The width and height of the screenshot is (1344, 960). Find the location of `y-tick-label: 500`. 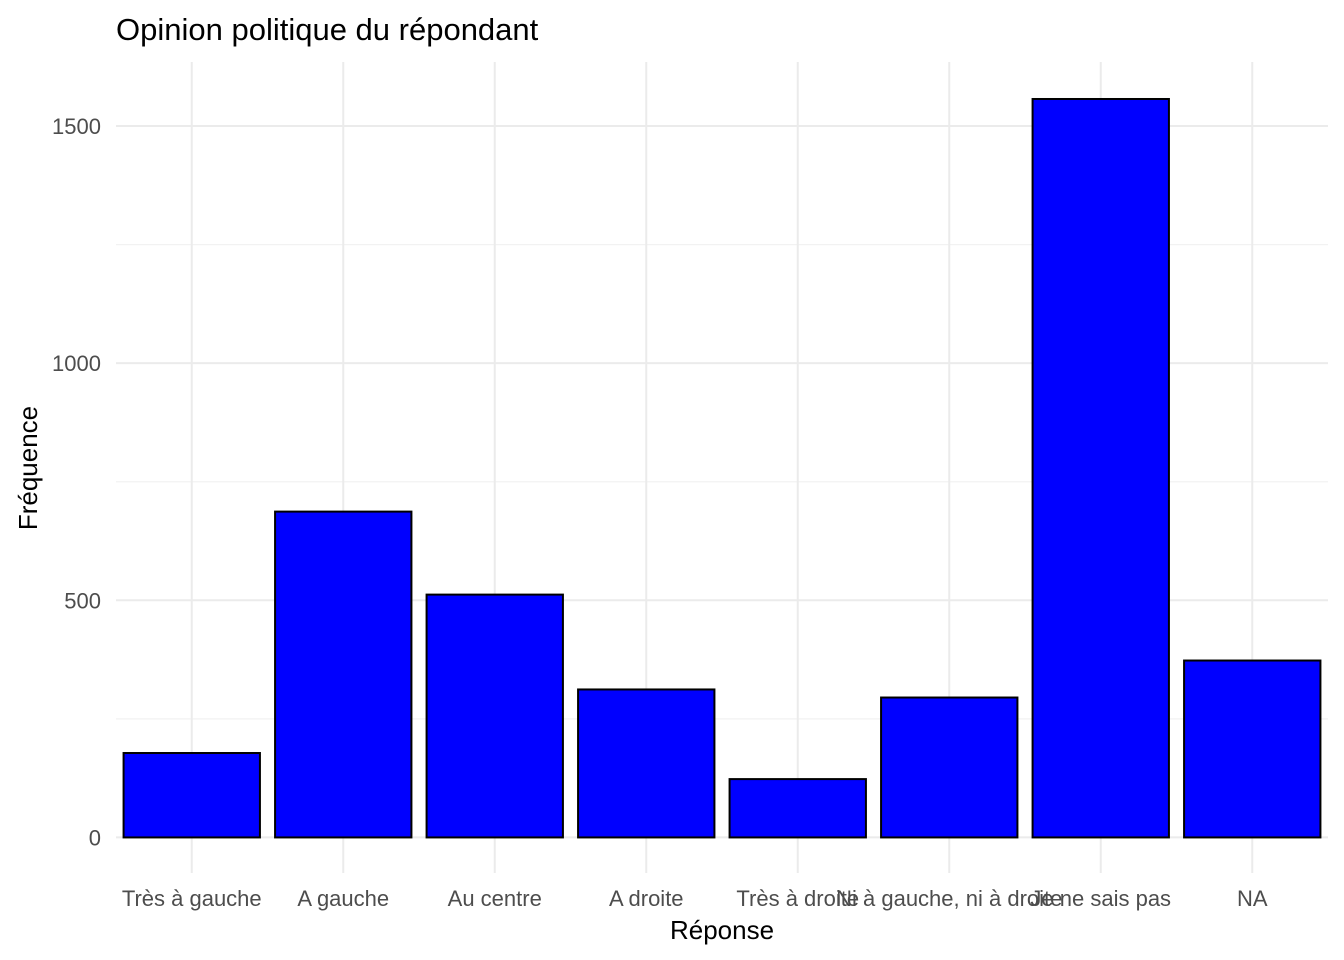

y-tick-label: 500 is located at coordinates (82, 600).